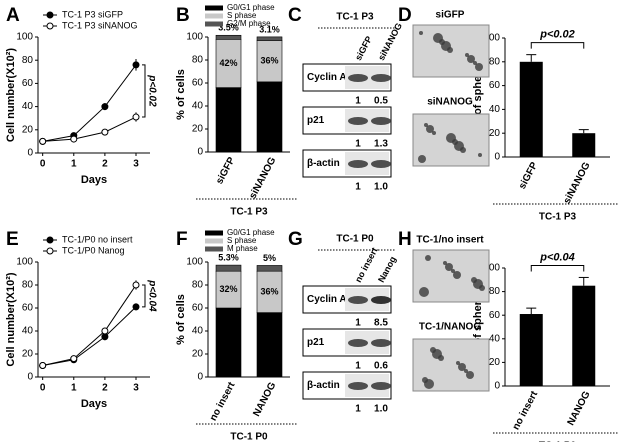 The image size is (624, 442). Describe the element at coordinates (50, 251) in the screenshot. I see `legend-marker` at that location.